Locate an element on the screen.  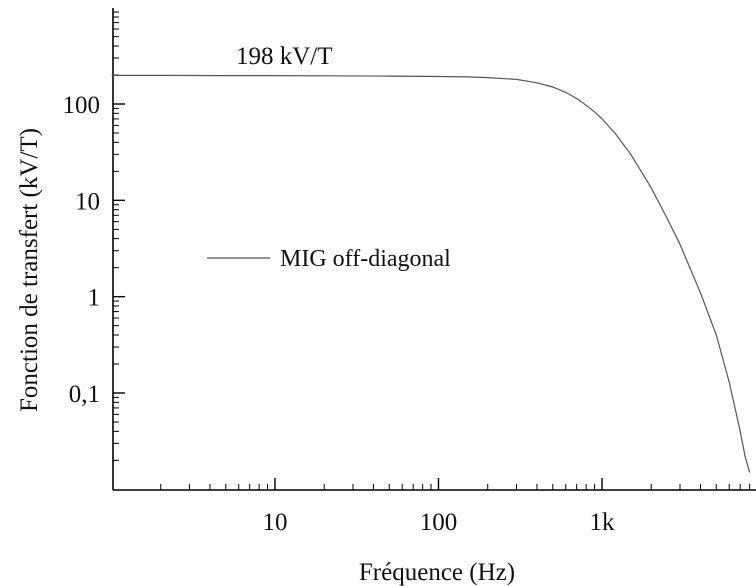
y-tick-label: 10 is located at coordinates (87, 201).